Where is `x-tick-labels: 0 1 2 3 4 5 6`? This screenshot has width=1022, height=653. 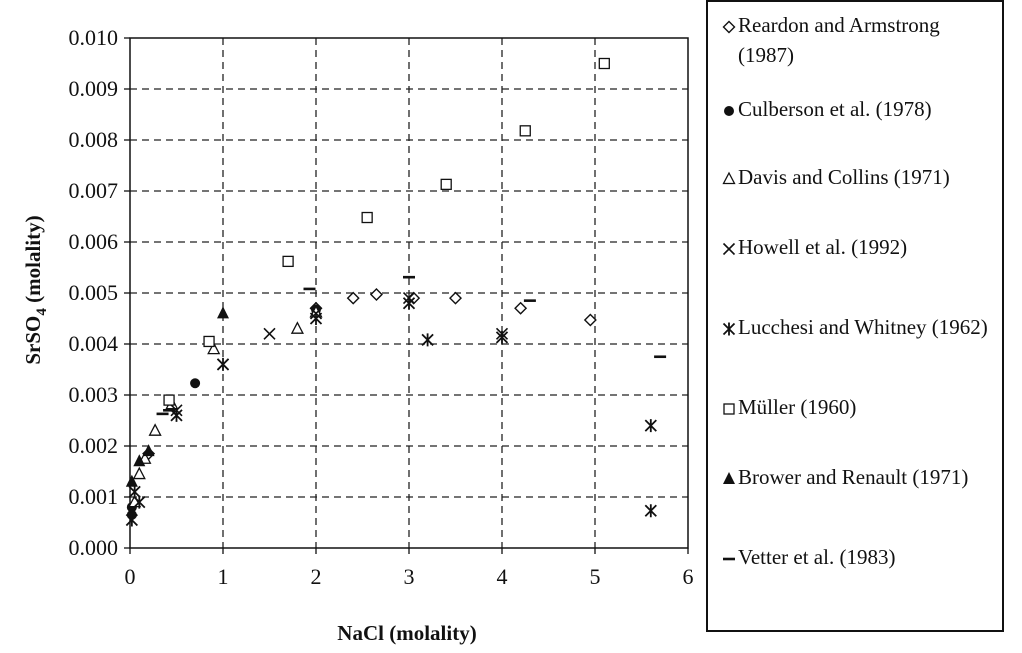 x-tick-labels: 0 1 2 3 4 5 6 is located at coordinates (409, 568).